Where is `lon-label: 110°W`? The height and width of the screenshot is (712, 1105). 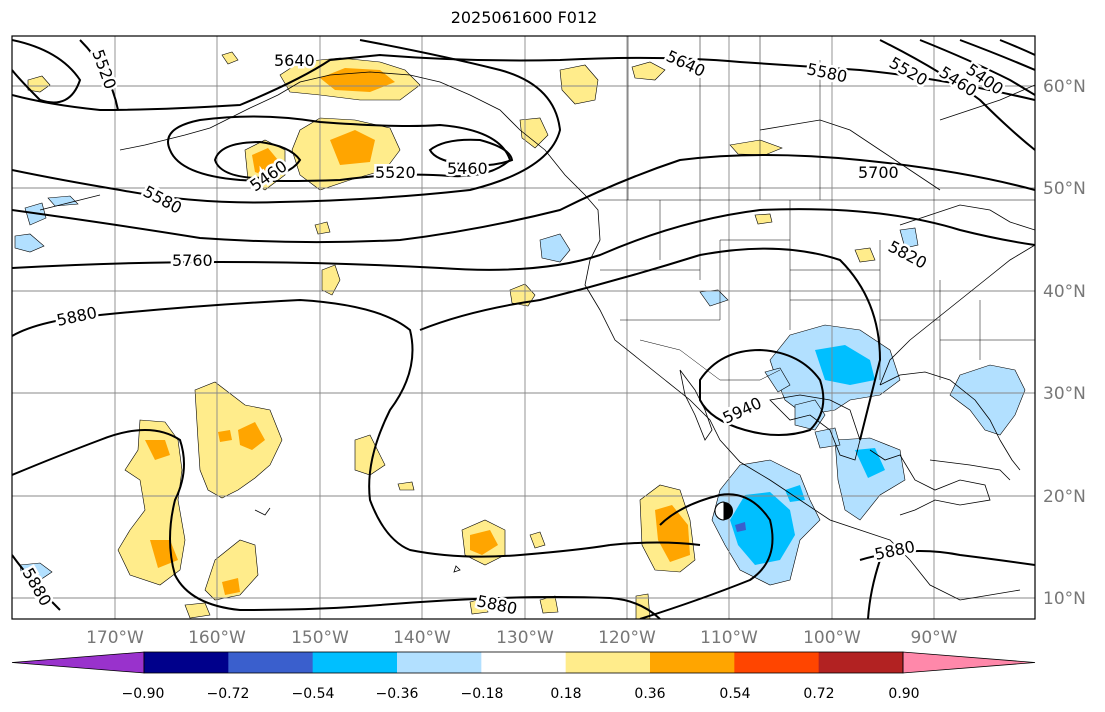 lon-label: 110°W is located at coordinates (729, 638).